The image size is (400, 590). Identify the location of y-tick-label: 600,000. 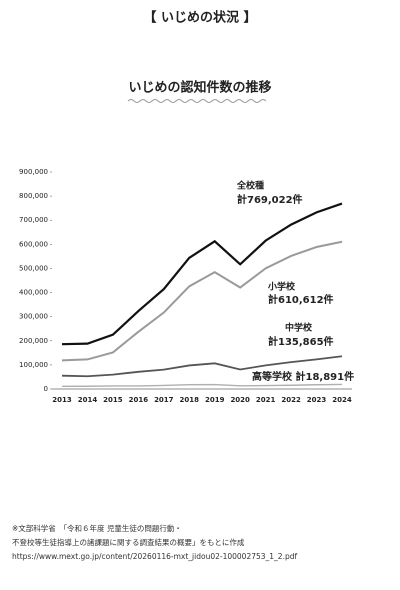
(33, 244).